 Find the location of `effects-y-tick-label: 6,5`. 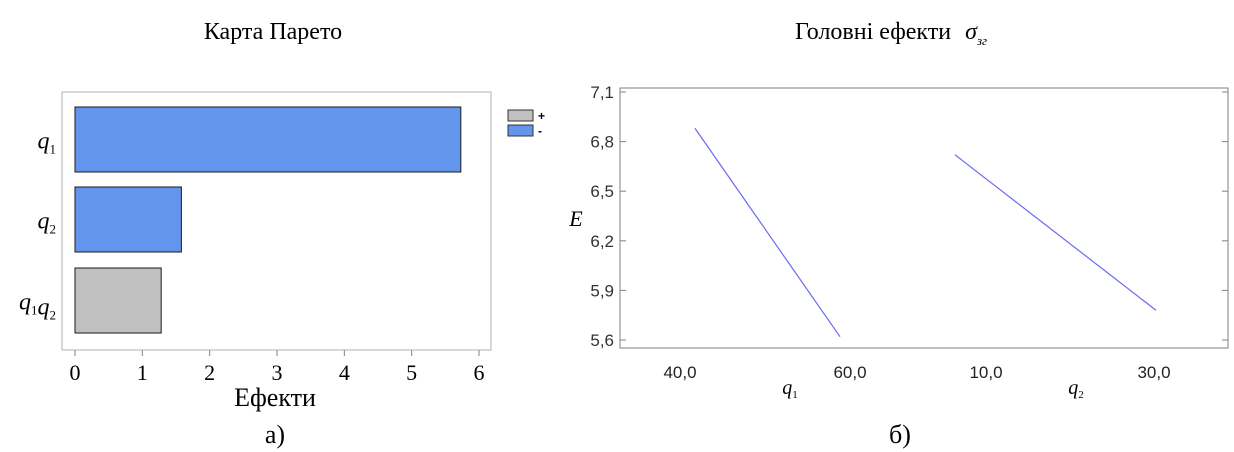

effects-y-tick-label: 6,5 is located at coordinates (602, 191).